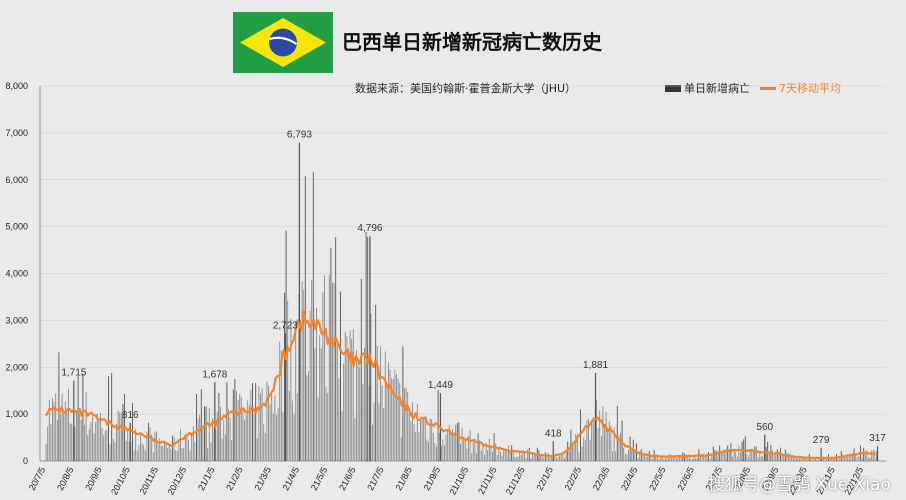 Image resolution: width=906 pixels, height=500 pixels. Describe the element at coordinates (285, 325) in the screenshot. I see `annotation-label: 2,723` at that location.